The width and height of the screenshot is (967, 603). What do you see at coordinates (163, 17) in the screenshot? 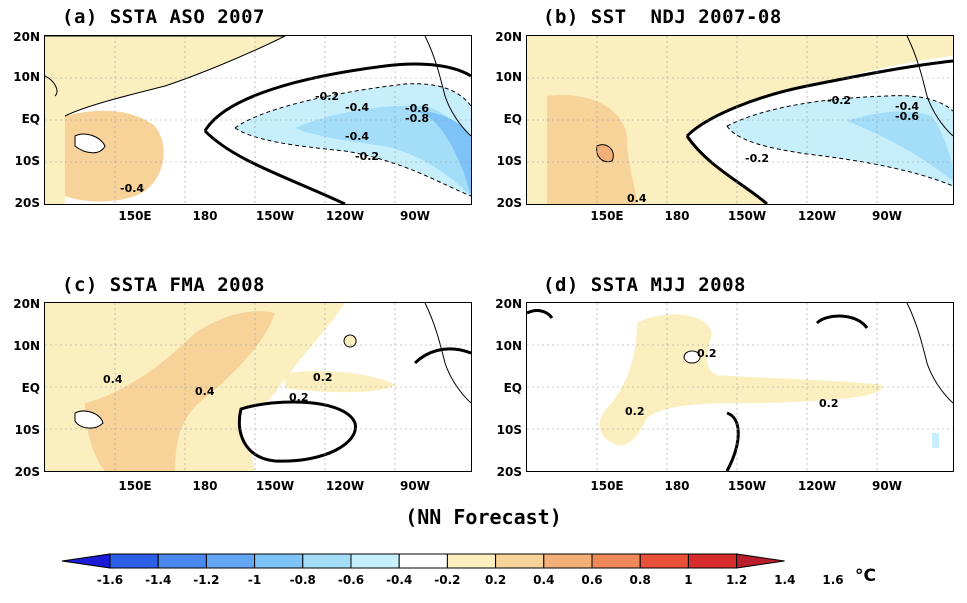
I see `panel-title: (a) SSTA ASO 2007` at bounding box center [163, 17].